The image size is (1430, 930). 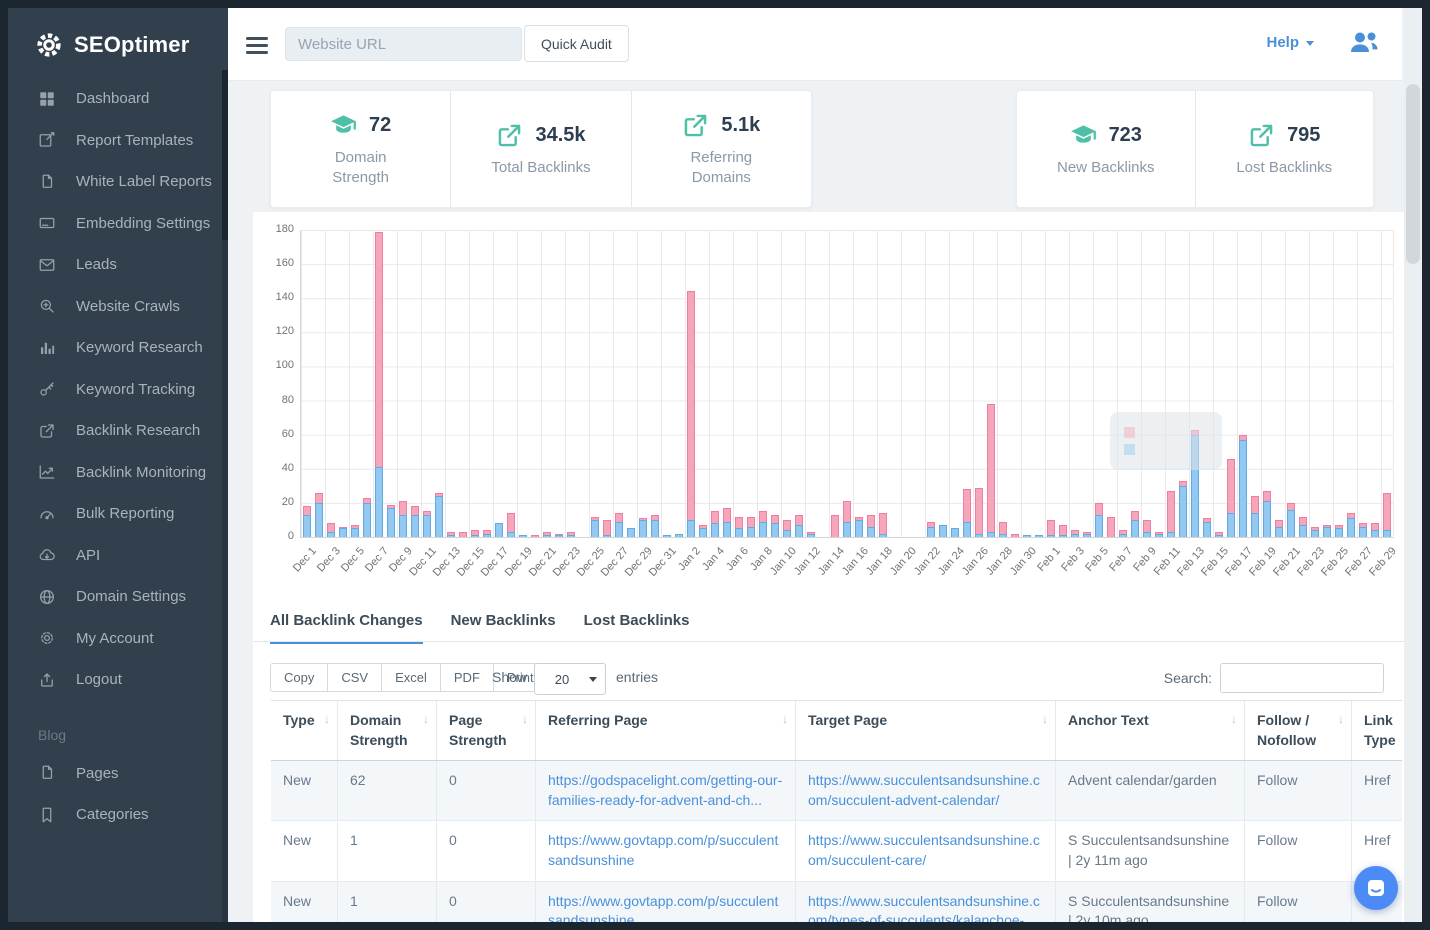 I want to click on quick-audit-button: Quick Audit, so click(x=576, y=43).